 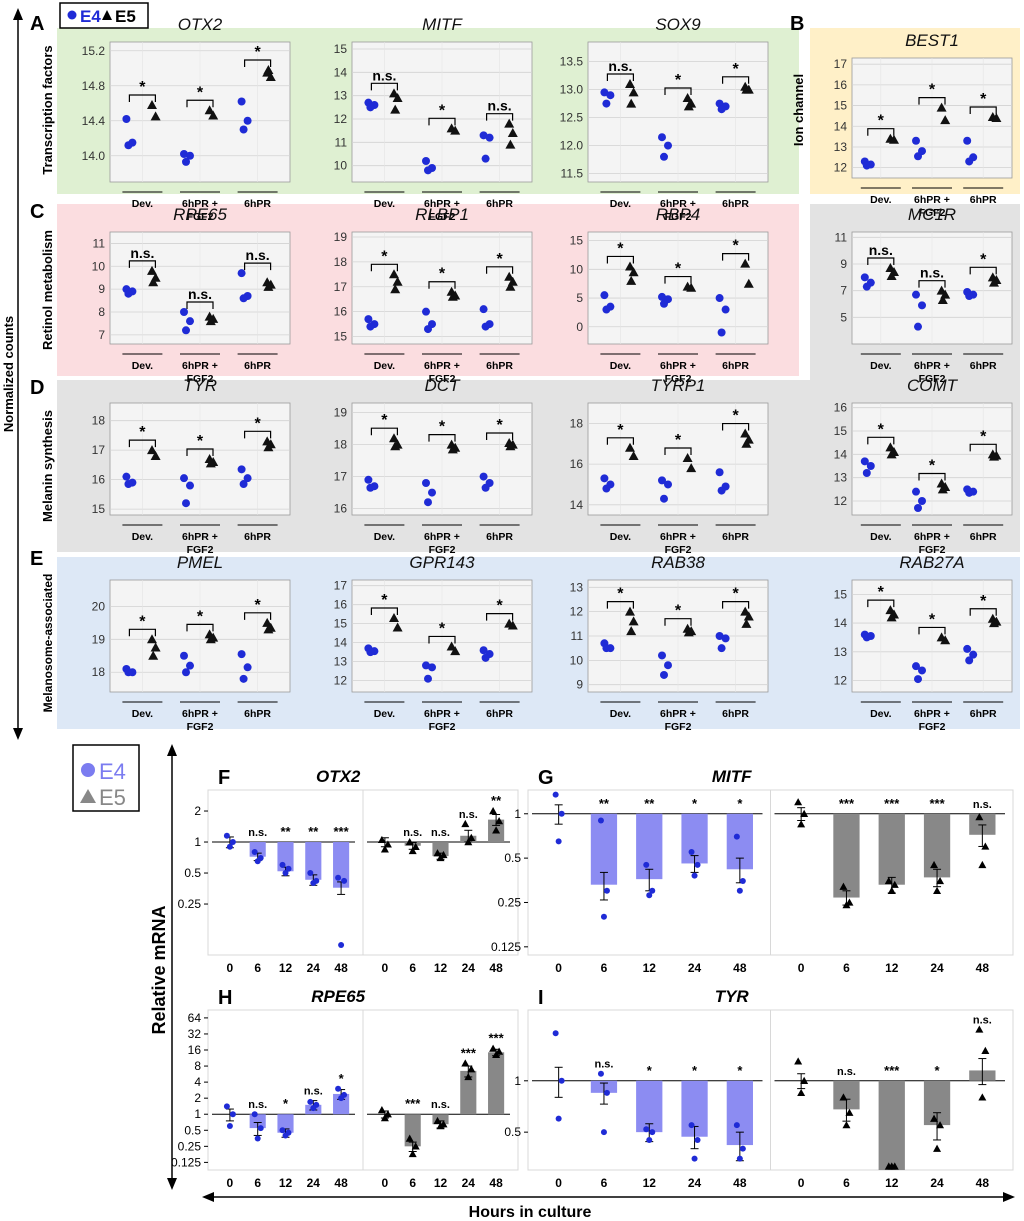 I want to click on y-tick-label: 1, so click(x=197, y=842).